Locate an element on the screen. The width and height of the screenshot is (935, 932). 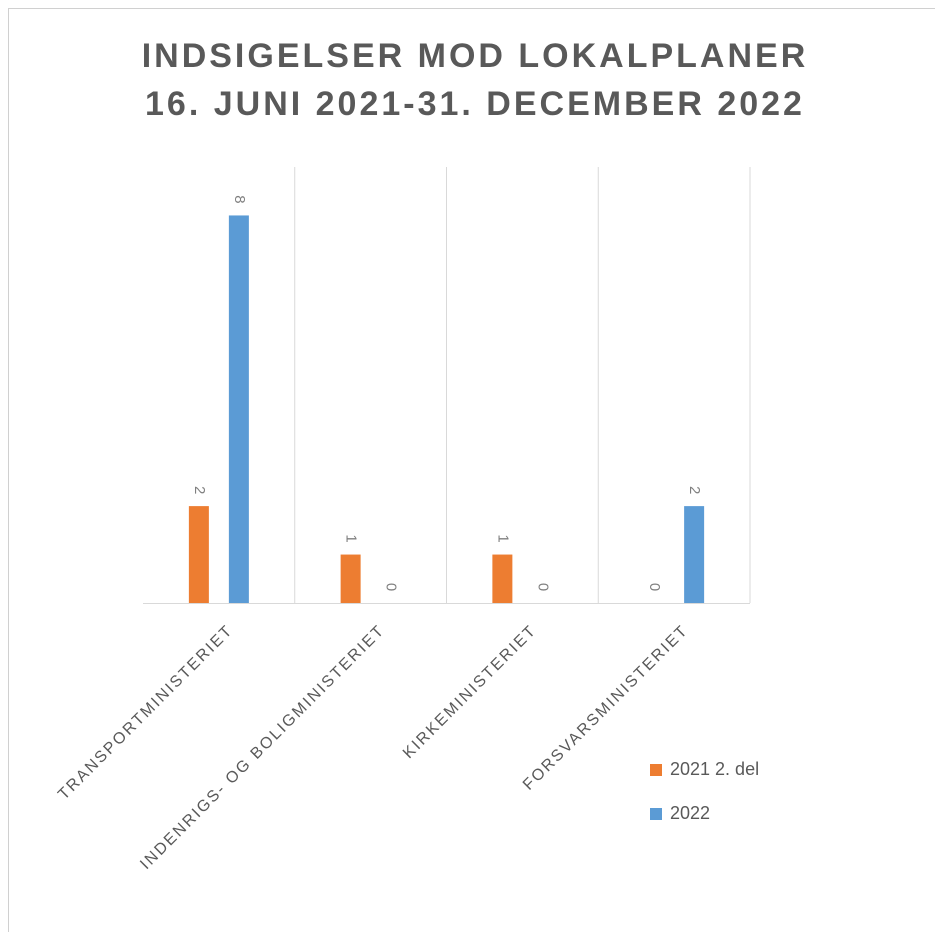
legend-label: 2022 is located at coordinates (690, 813).